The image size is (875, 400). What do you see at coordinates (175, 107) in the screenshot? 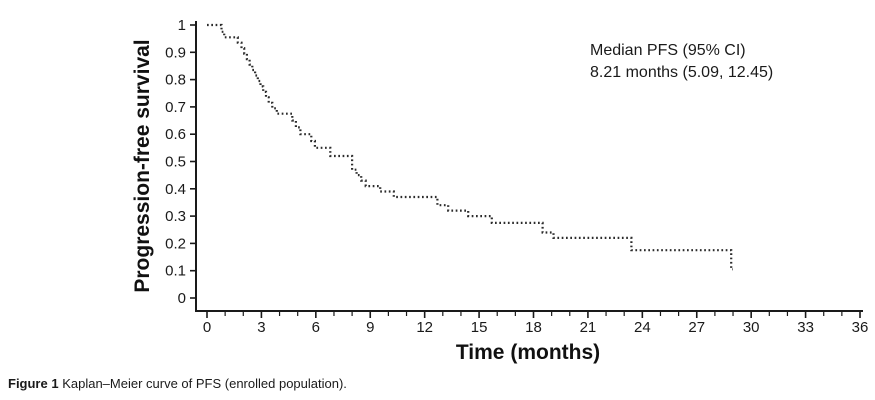
I see `y-tick-label: 0.7` at bounding box center [175, 107].